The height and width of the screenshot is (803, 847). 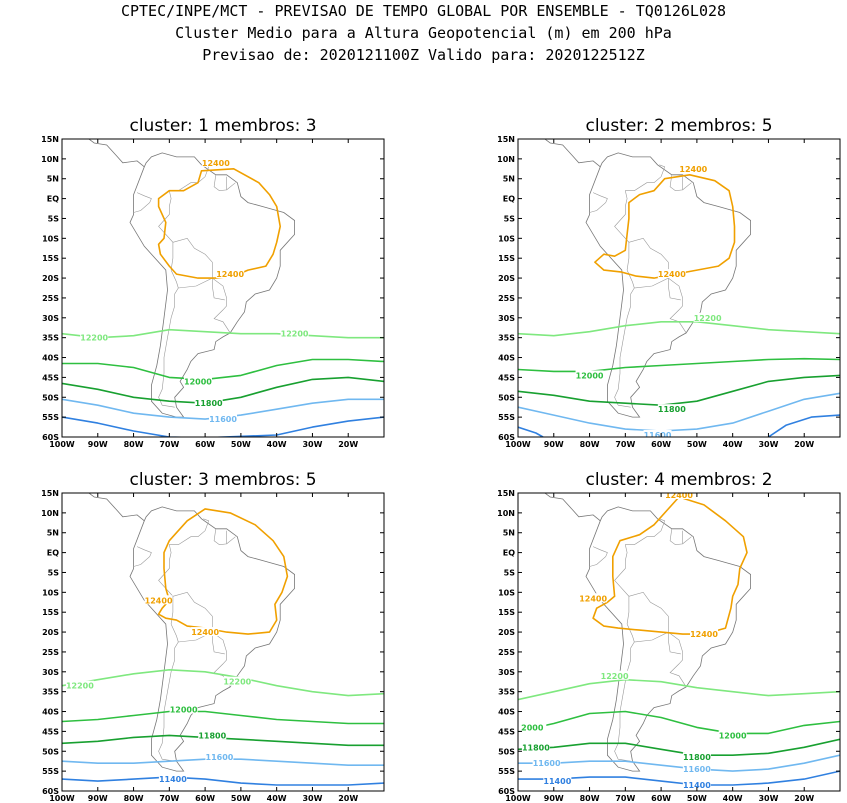 What do you see at coordinates (768, 798) in the screenshot?
I see `x-tick-label: 30W` at bounding box center [768, 798].